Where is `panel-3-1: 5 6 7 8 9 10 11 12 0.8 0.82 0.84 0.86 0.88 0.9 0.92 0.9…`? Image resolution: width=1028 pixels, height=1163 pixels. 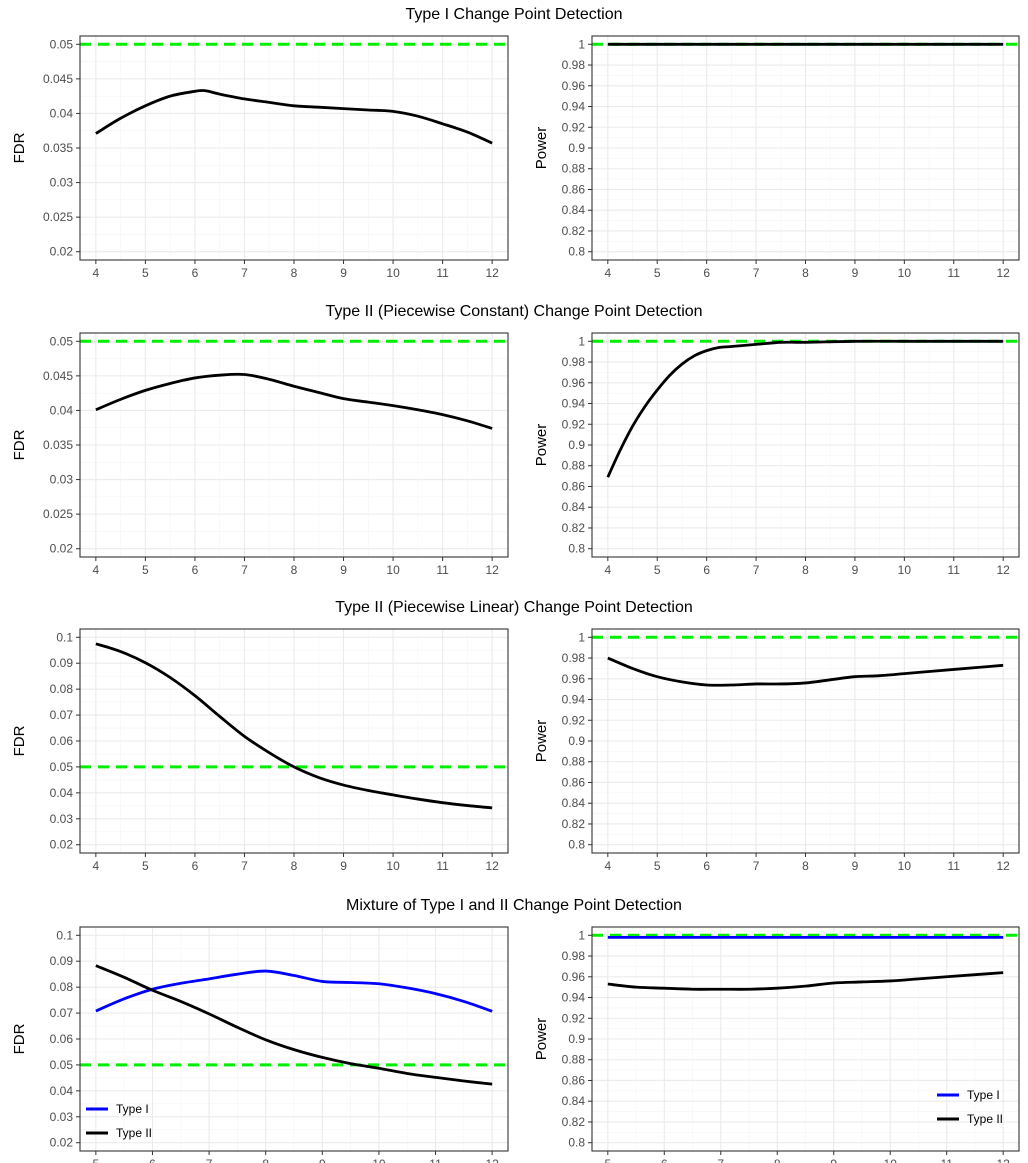 panel-3-1: 5 6 7 8 9 10 11 12 0.8 0.82 0.84 0.86 0.88 0.9 0.92 0.9… is located at coordinates (776, 1044).